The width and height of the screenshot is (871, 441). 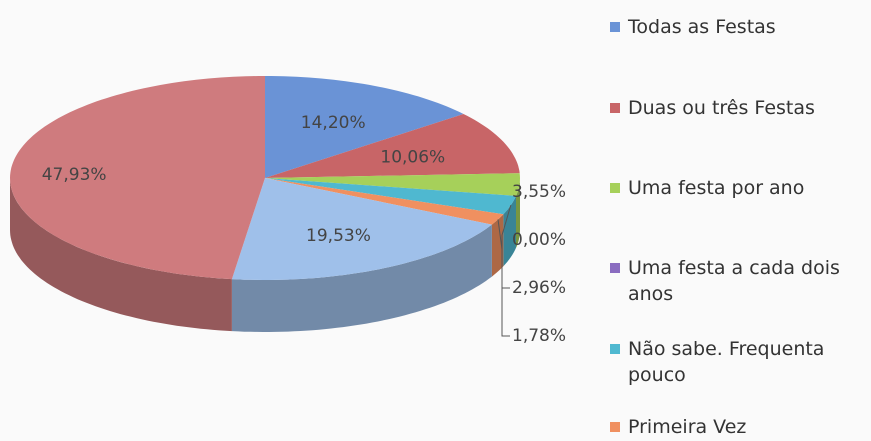 I want to click on legend-label: Não sabe. Frequenta pouco, so click(x=726, y=362).